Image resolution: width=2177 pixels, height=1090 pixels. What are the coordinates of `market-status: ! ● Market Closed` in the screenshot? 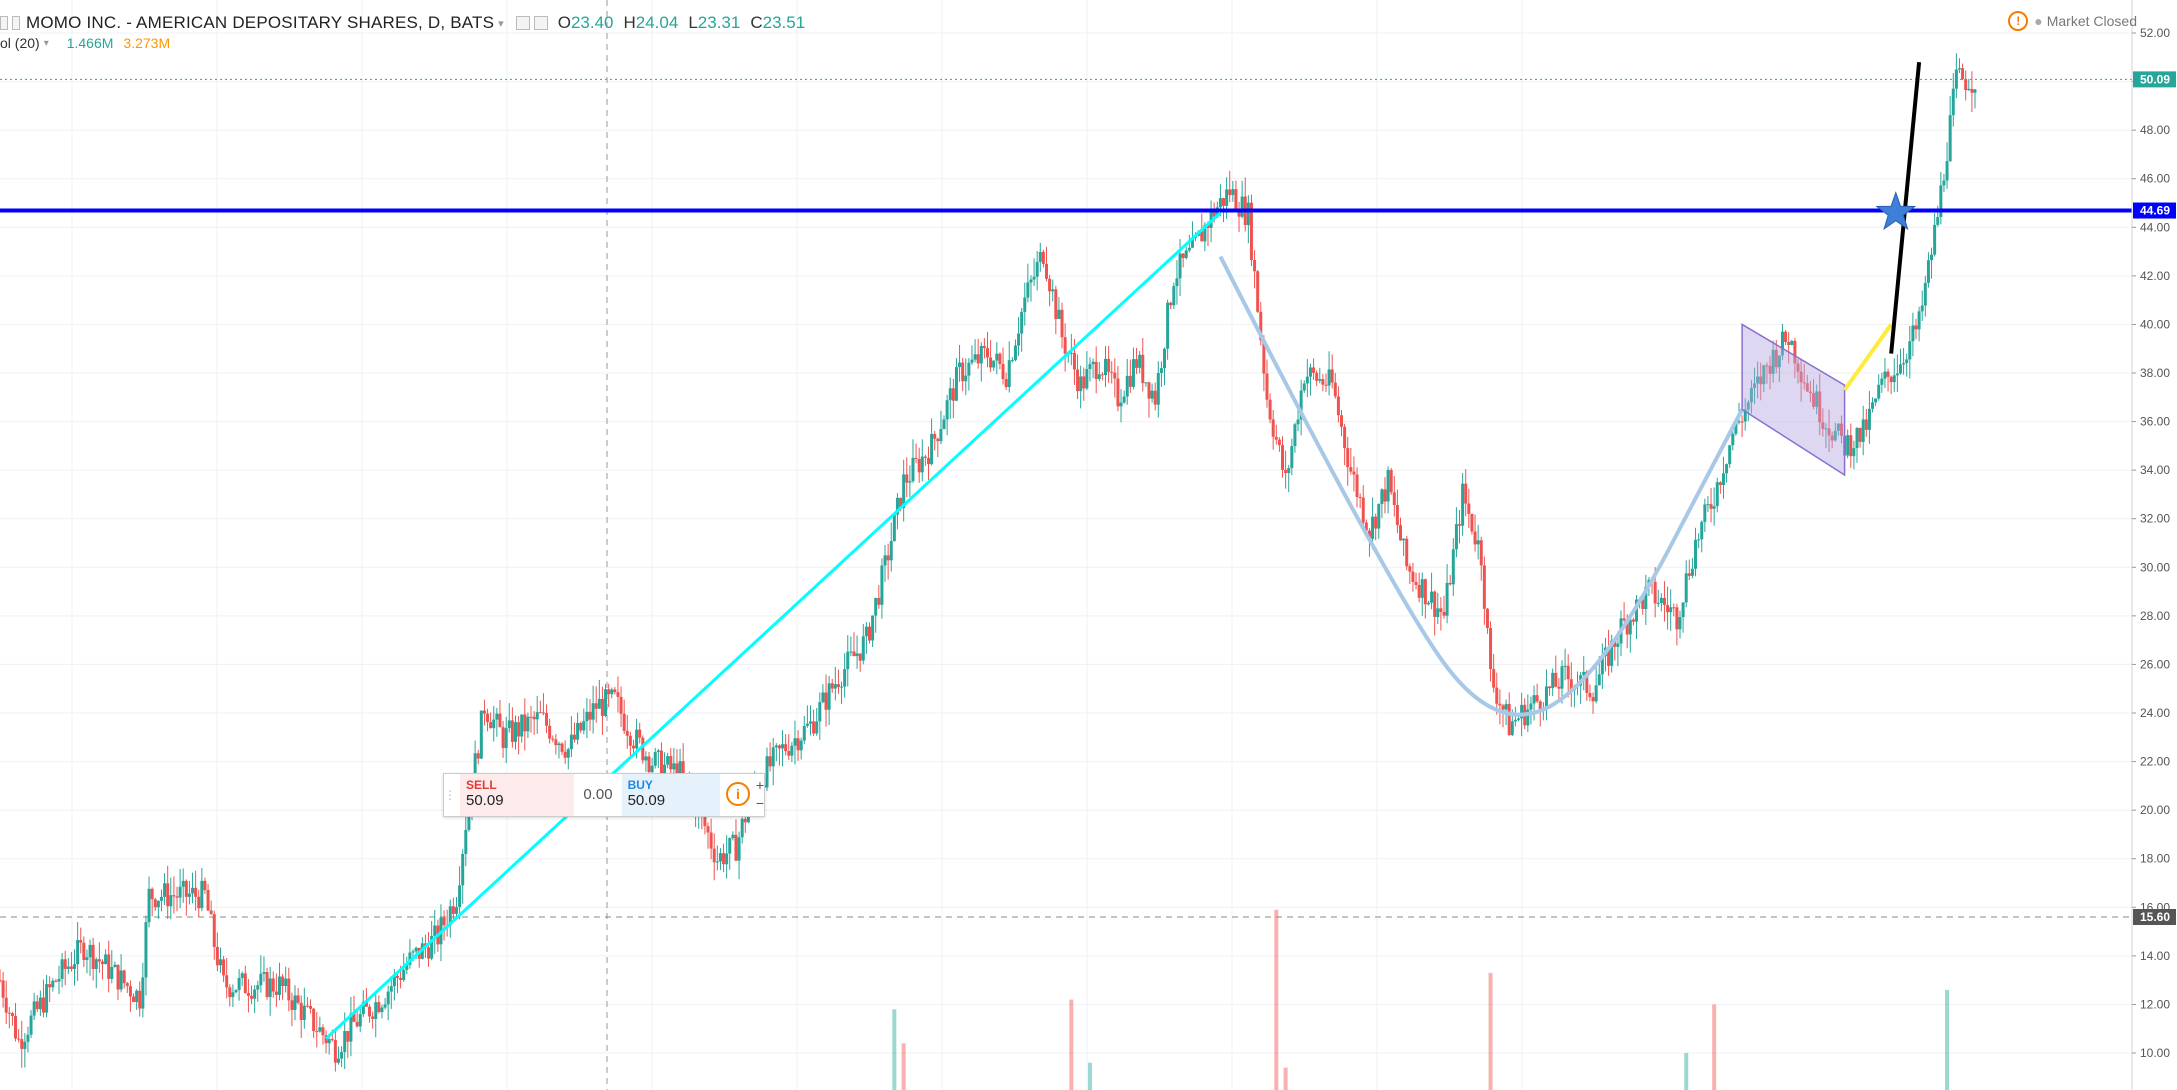 It's located at (2072, 21).